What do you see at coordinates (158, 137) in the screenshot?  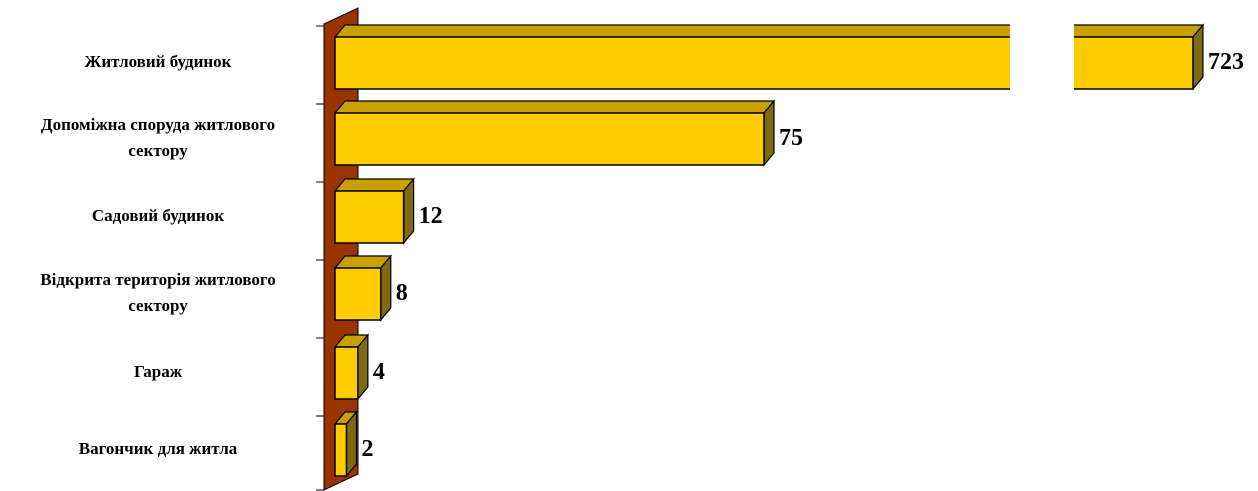 I see `category-label: Допоміжна споруда житлового сектору` at bounding box center [158, 137].